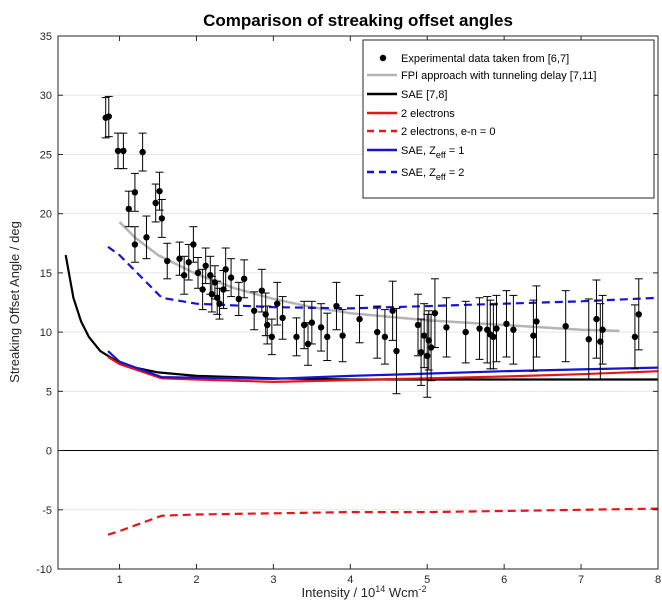  Describe the element at coordinates (350, 580) in the screenshot. I see `x-tick-label: 4` at that location.